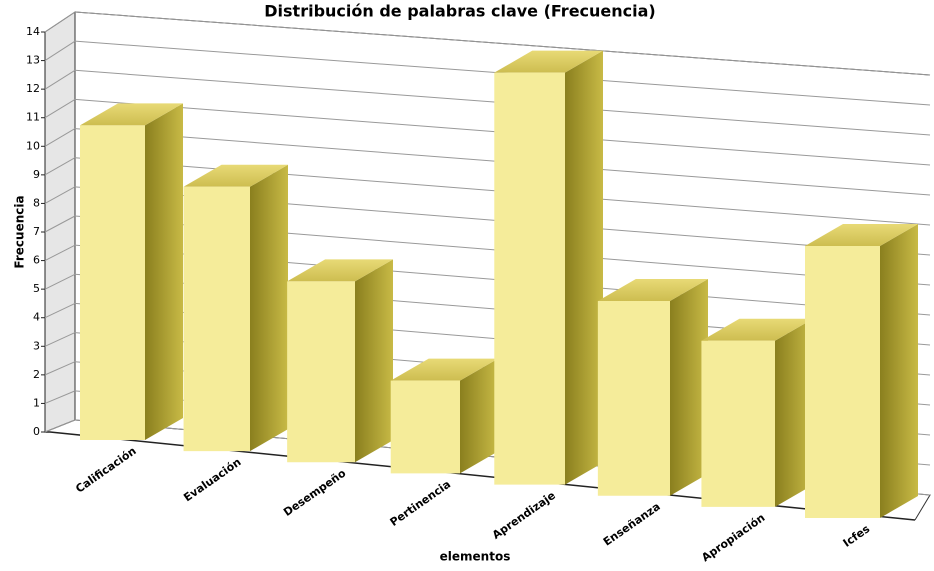  I want to click on y-tick-label: 12, so click(33, 88).